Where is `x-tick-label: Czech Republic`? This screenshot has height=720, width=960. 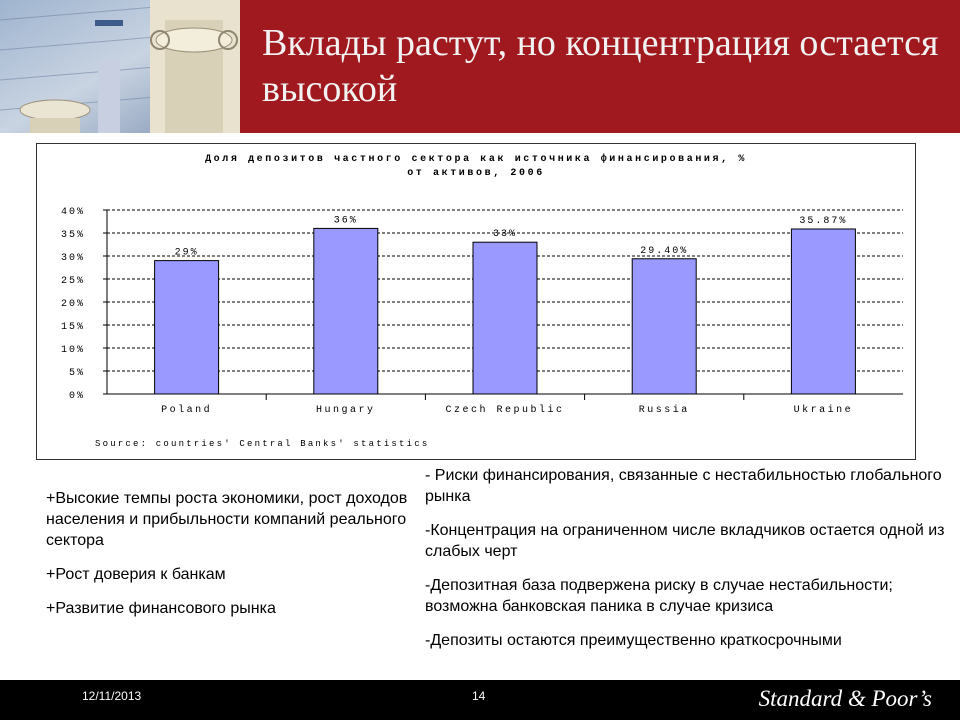 x-tick-label: Czech Republic is located at coordinates (504, 410).